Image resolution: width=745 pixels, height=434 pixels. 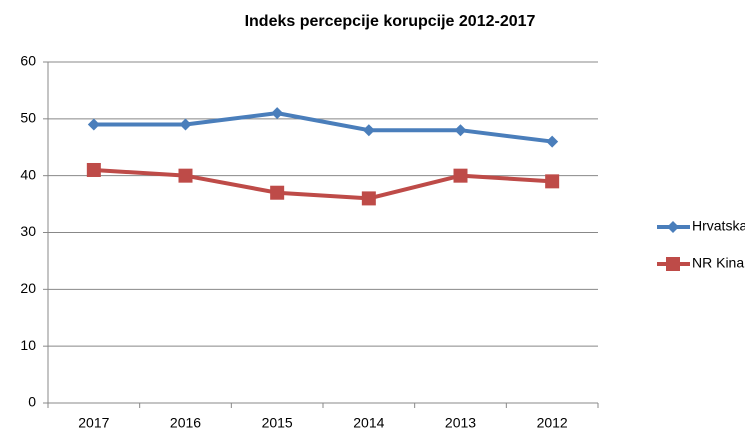 I want to click on y-tick-label: 30, so click(x=28, y=231).